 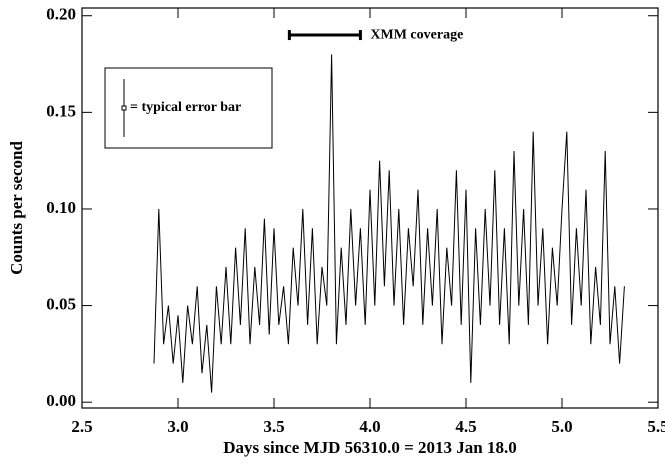 I want to click on y-tick-label: 0.10, so click(x=61, y=207).